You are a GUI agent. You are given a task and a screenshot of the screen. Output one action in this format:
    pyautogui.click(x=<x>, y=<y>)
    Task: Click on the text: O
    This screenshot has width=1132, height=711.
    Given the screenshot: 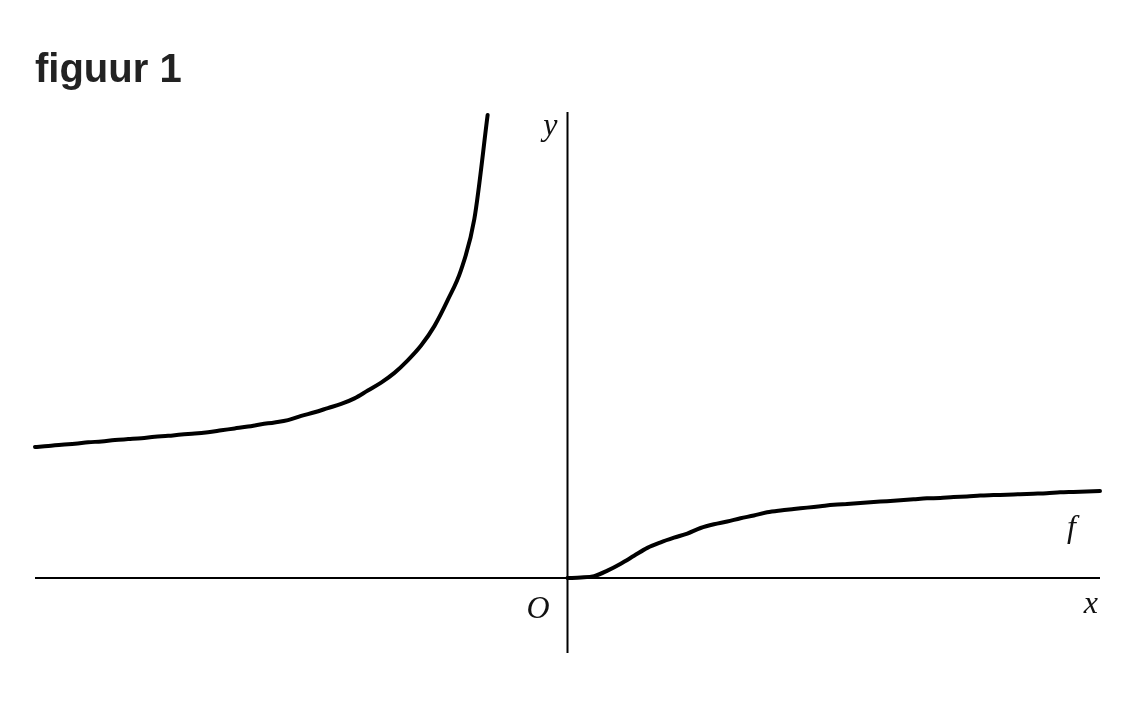 What is the action you would take?
    pyautogui.click(x=538, y=607)
    